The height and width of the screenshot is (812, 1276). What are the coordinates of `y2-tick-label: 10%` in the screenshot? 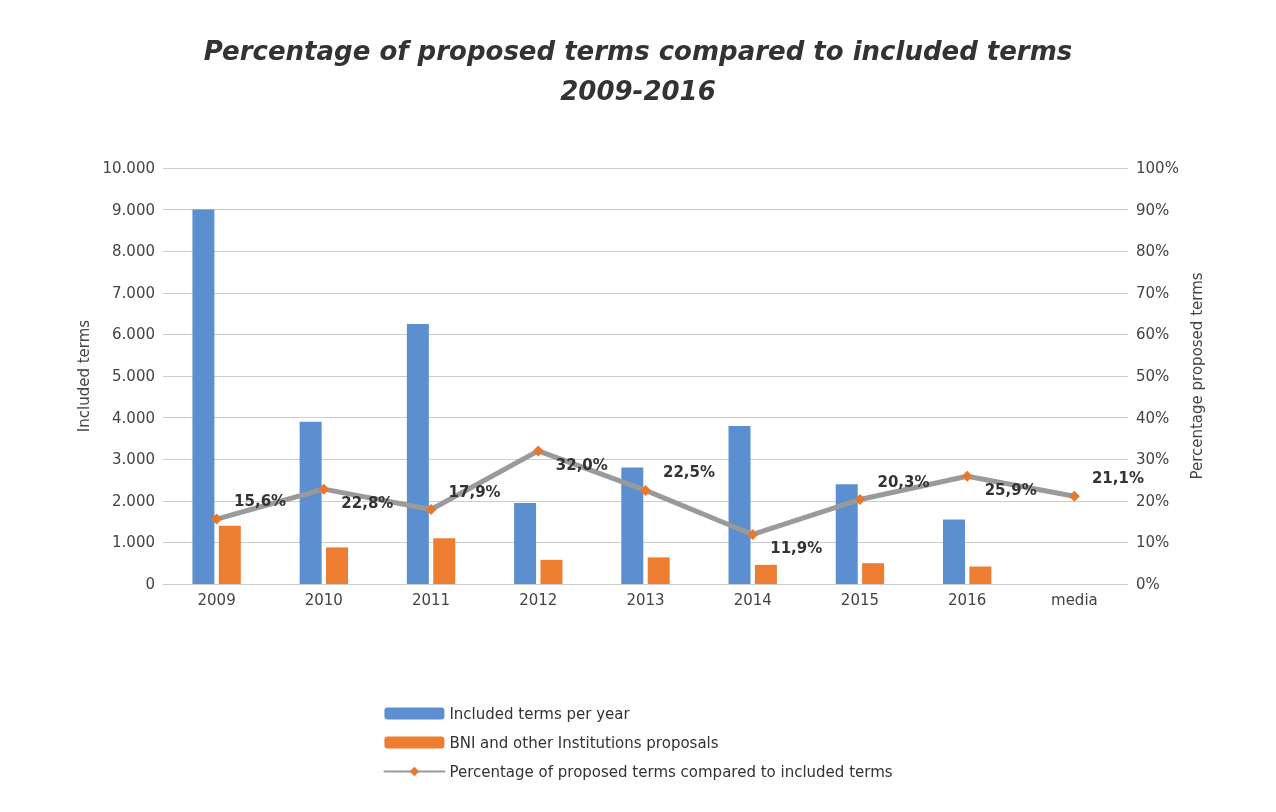 It's located at (1153, 542).